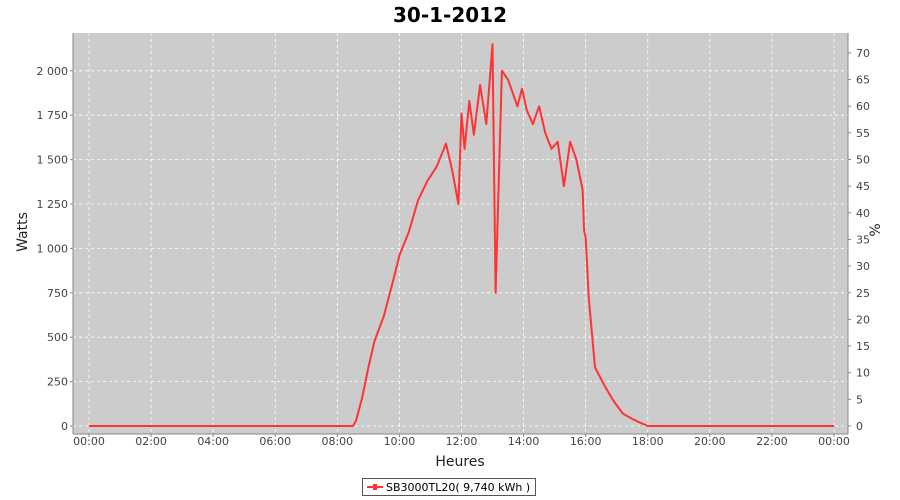 This screenshot has height=500, width=900. I want to click on x-tick-label: 10:00, so click(400, 441).